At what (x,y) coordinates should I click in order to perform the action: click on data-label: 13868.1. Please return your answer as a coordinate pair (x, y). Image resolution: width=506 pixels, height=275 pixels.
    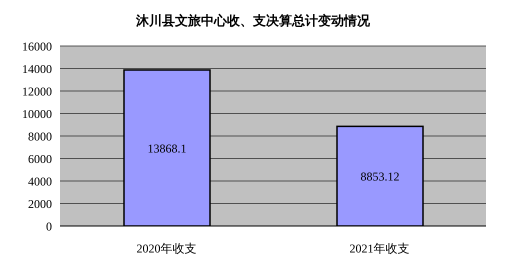
    Looking at the image, I should click on (167, 148).